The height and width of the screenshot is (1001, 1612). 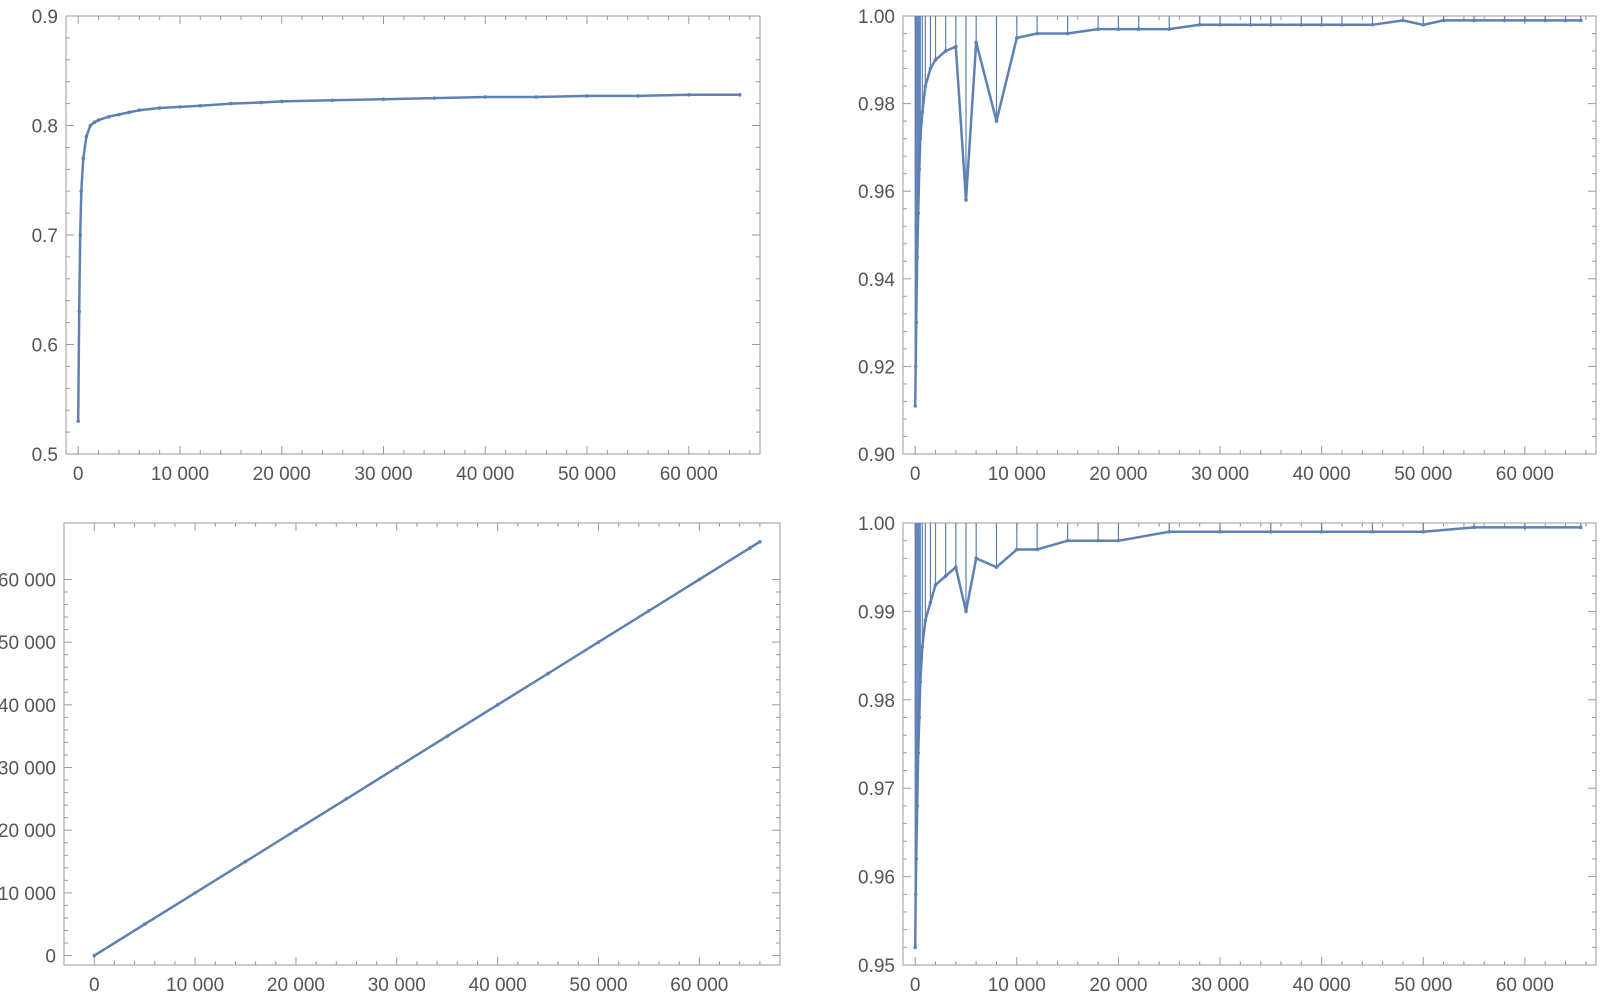 I want to click on y-tick-label: 30 000, so click(x=28, y=769).